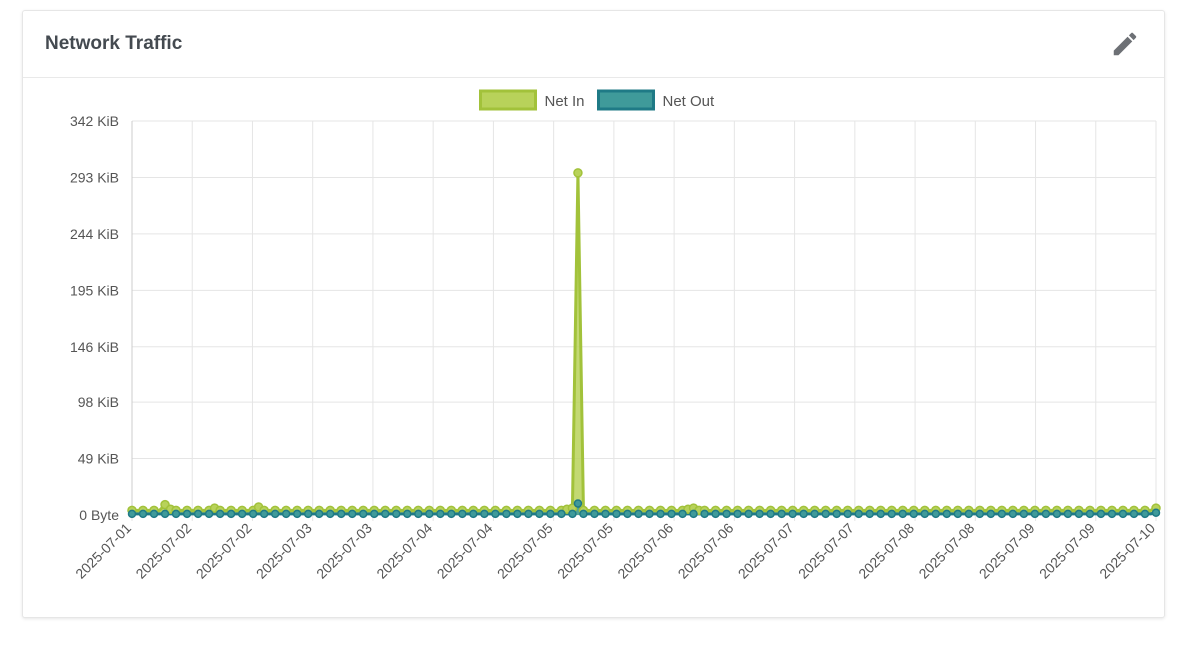 The image size is (1200, 650). I want to click on x-tick-label: 2025-07-10, so click(1127, 551).